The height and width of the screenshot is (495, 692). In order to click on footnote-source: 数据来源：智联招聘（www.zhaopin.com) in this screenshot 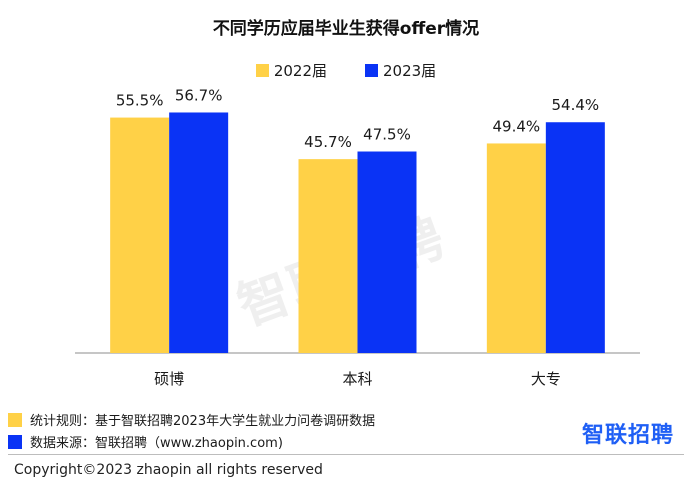, I will do `click(145, 441)`.